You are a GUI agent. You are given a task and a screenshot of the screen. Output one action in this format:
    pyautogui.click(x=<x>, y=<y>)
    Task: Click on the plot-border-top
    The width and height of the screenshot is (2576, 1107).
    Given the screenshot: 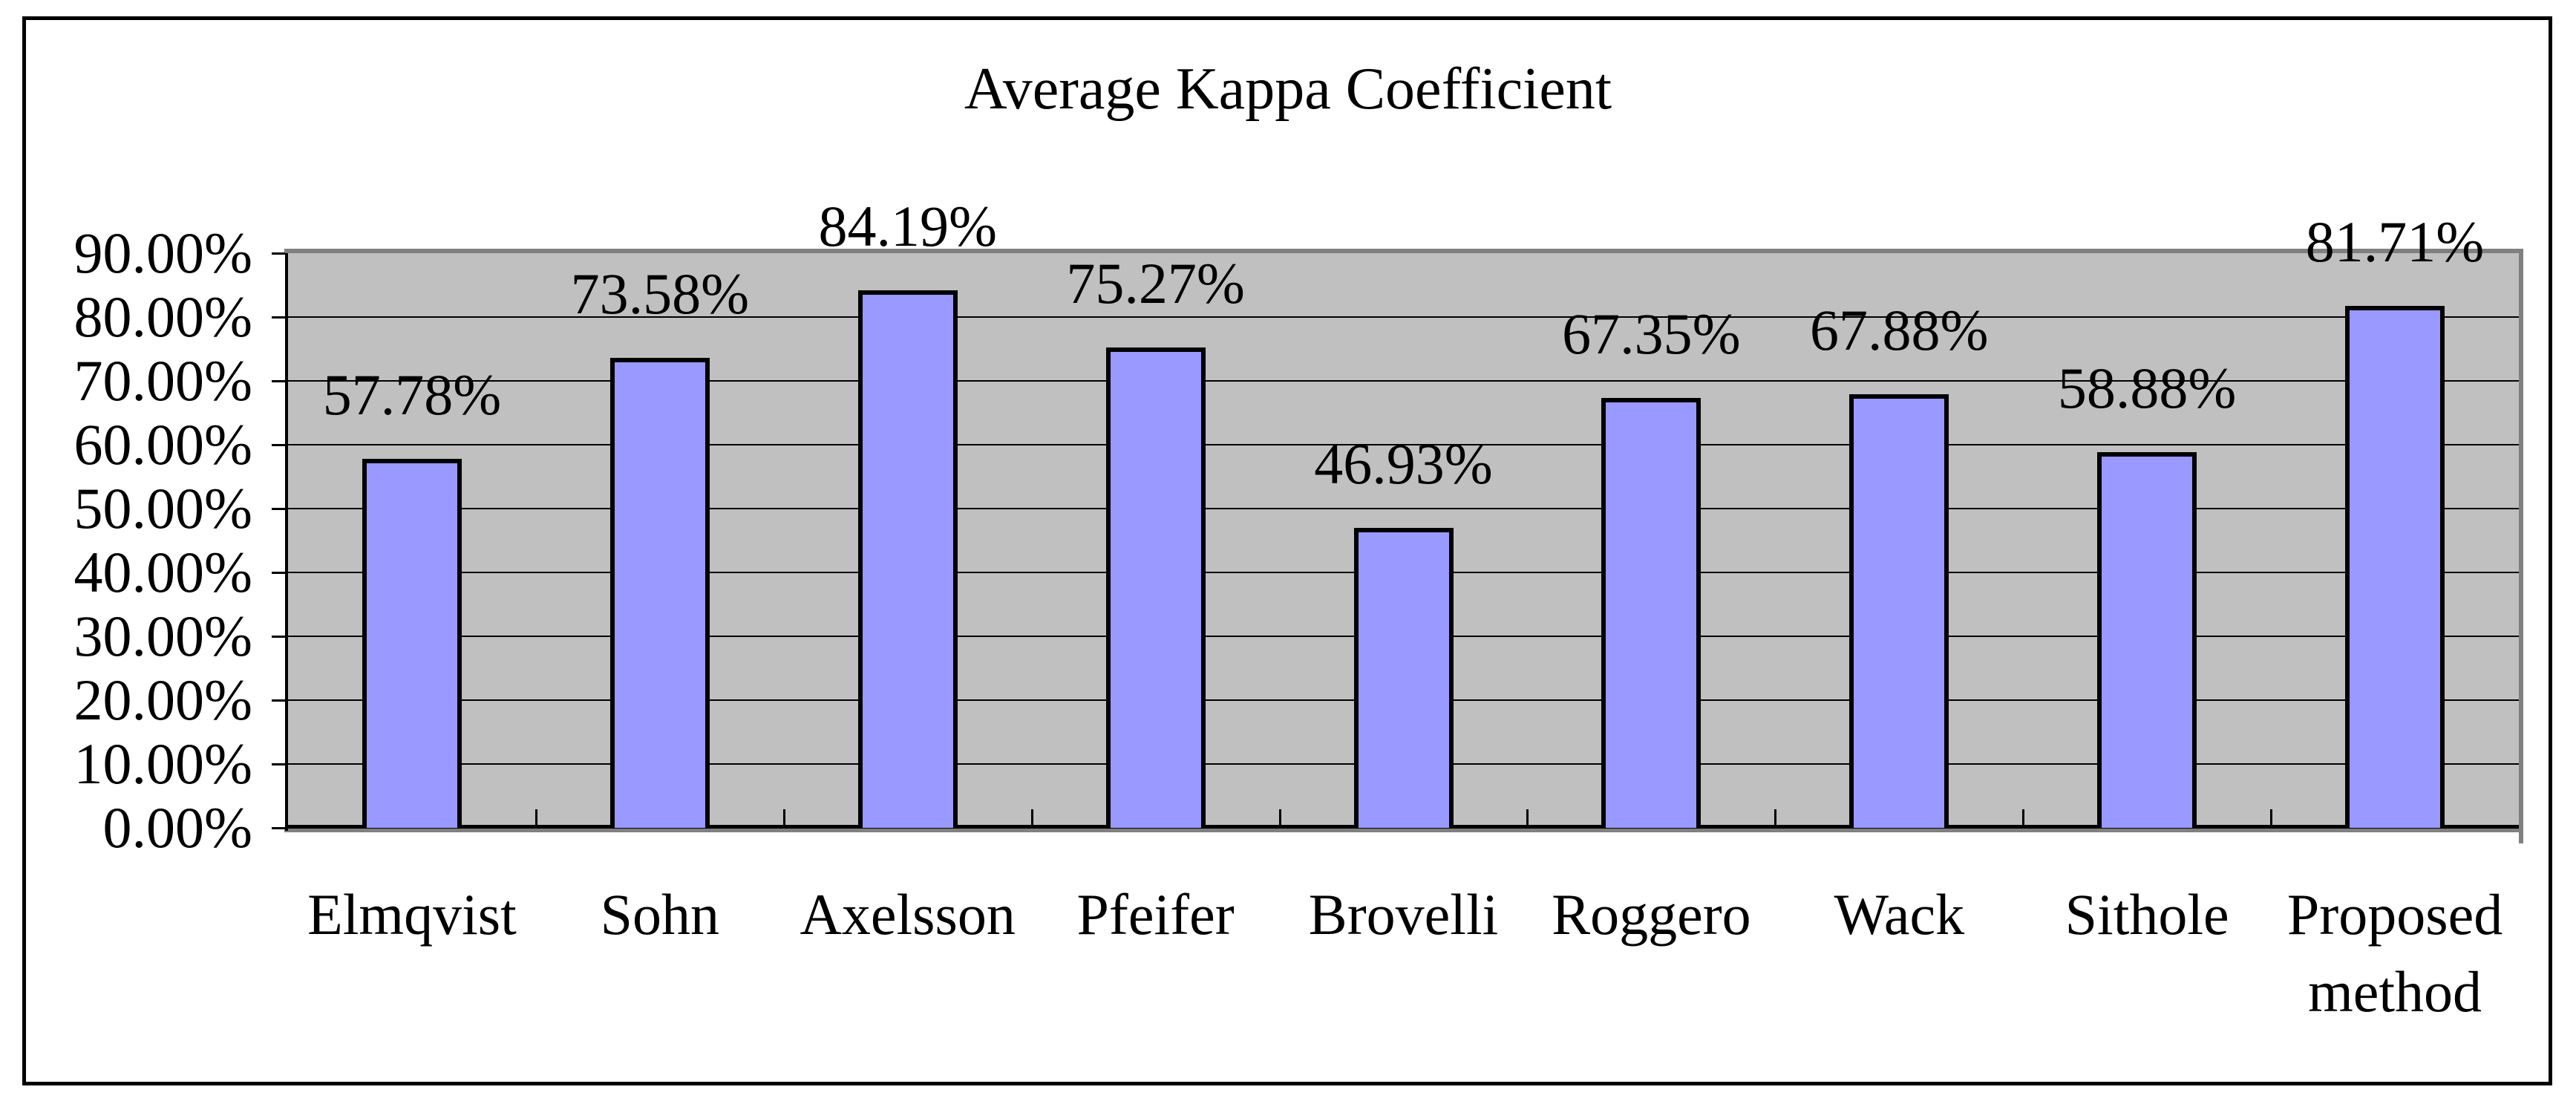 What is the action you would take?
    pyautogui.click(x=1403, y=251)
    